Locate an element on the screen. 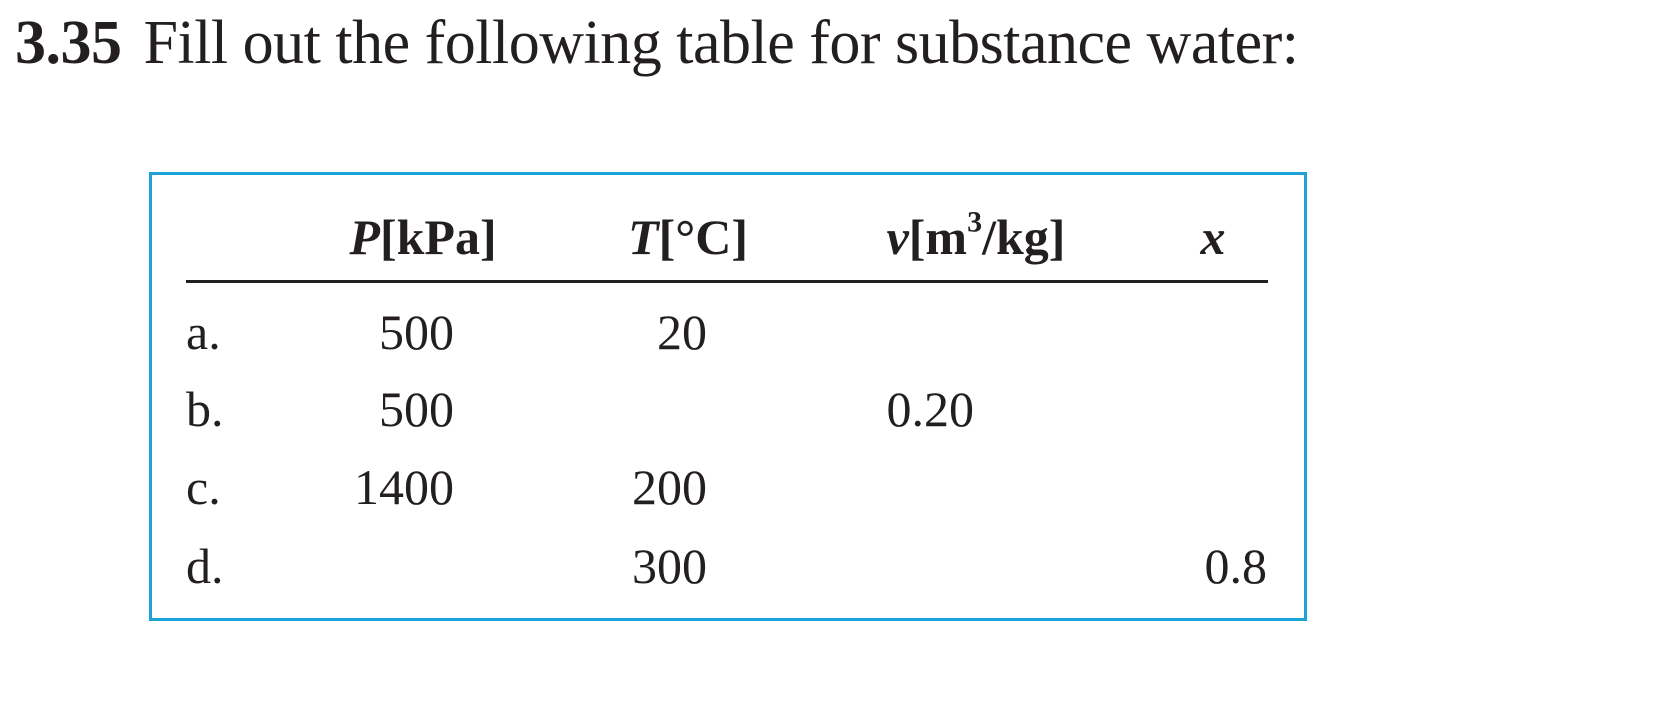  cell-temperature: 300 is located at coordinates (669, 566).